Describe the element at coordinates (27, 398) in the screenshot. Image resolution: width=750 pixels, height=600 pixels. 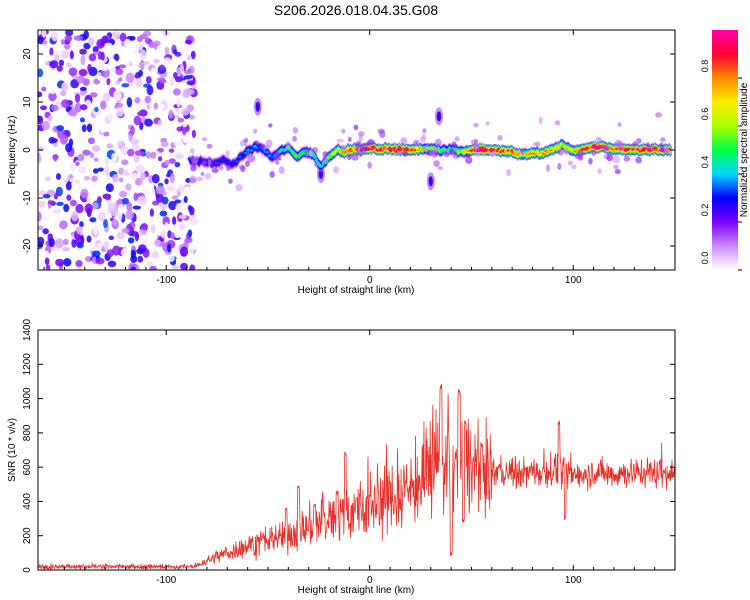
I see `snr-y-tick-label: 1000` at that location.